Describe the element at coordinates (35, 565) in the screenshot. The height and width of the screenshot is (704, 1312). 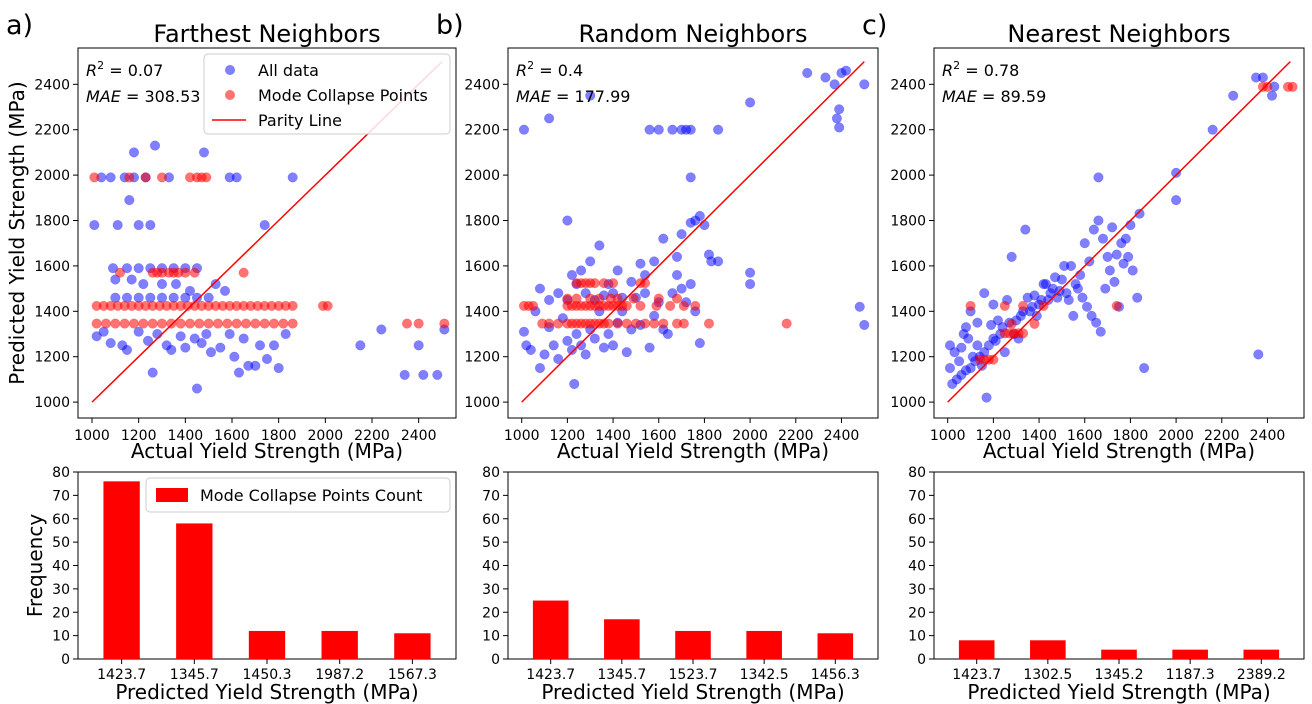
I see `y-axis-label: Frequency` at that location.